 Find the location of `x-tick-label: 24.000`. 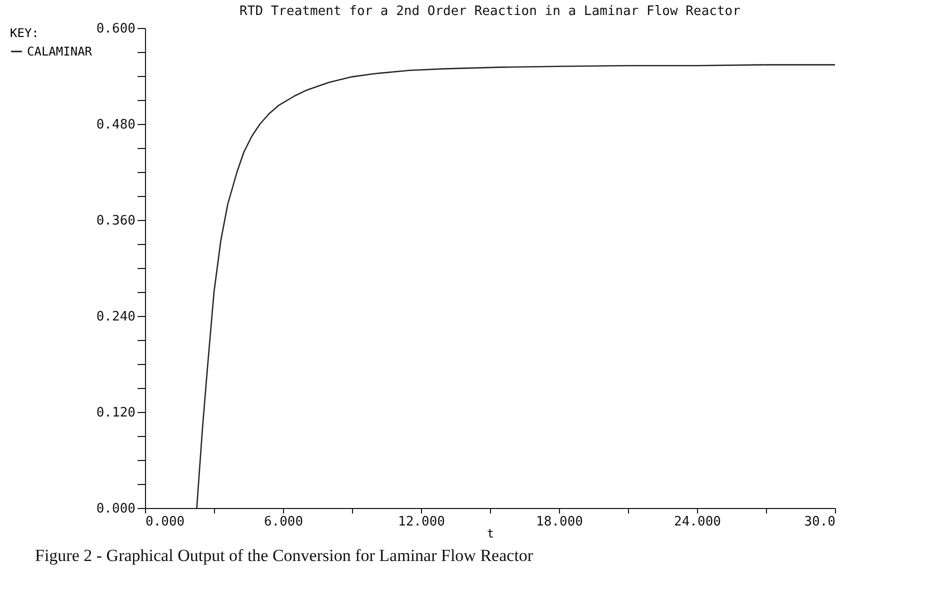

x-tick-label: 24.000 is located at coordinates (697, 522).